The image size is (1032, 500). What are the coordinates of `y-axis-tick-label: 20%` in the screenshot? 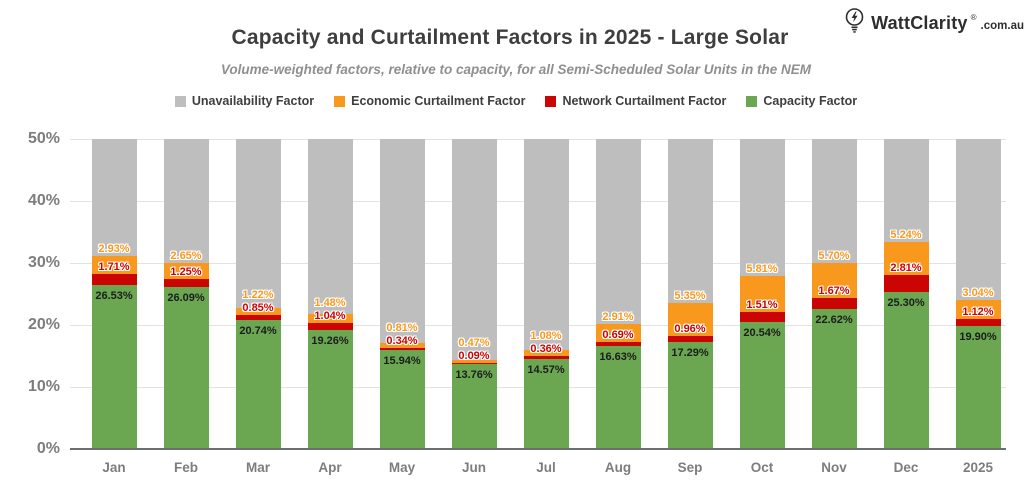 It's located at (43, 324).